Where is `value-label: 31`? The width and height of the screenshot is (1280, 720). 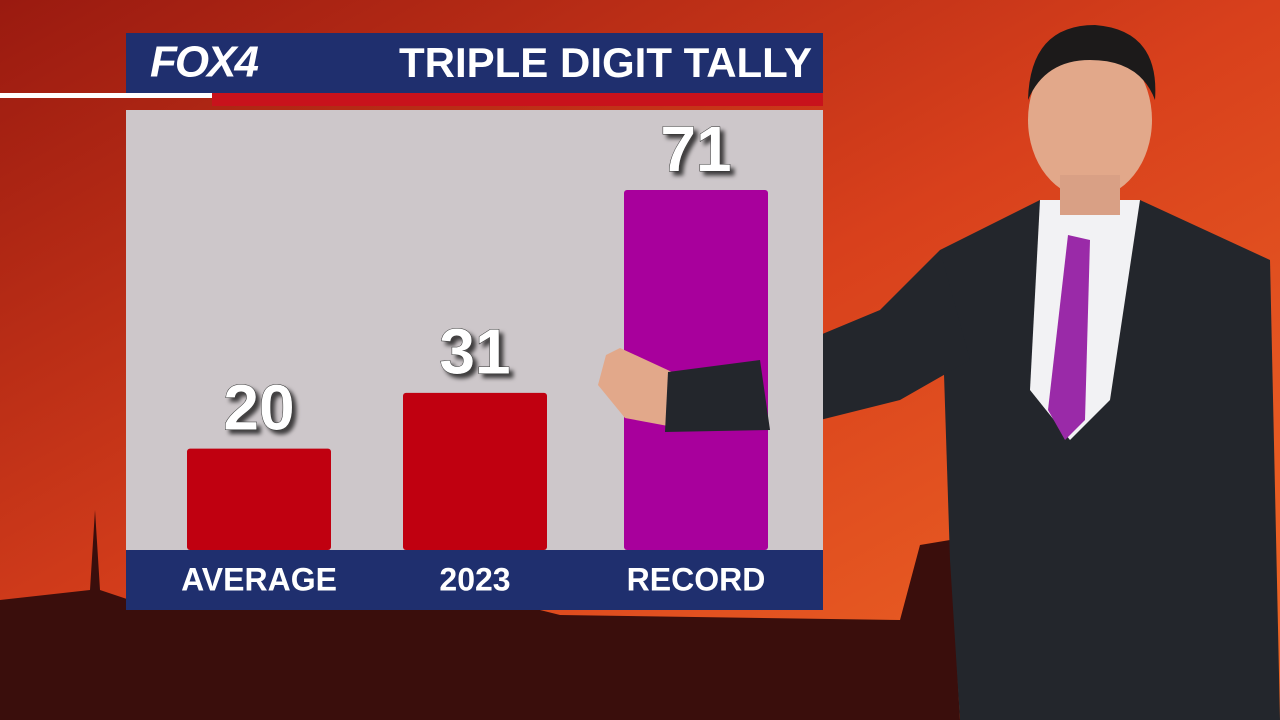
value-label: 31 is located at coordinates (474, 352).